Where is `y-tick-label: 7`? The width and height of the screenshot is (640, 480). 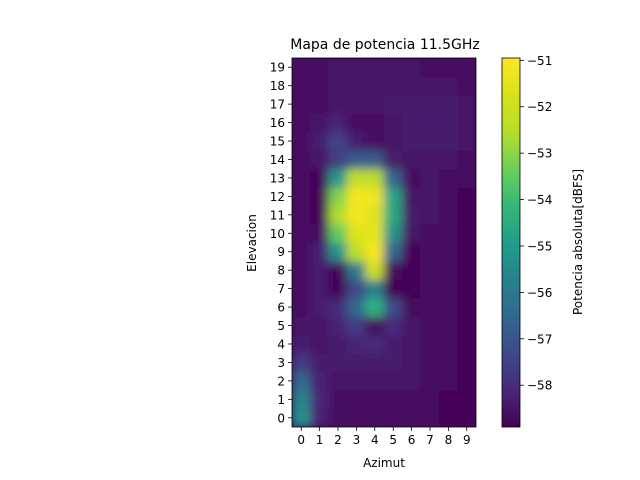
y-tick-label: 7 is located at coordinates (281, 289).